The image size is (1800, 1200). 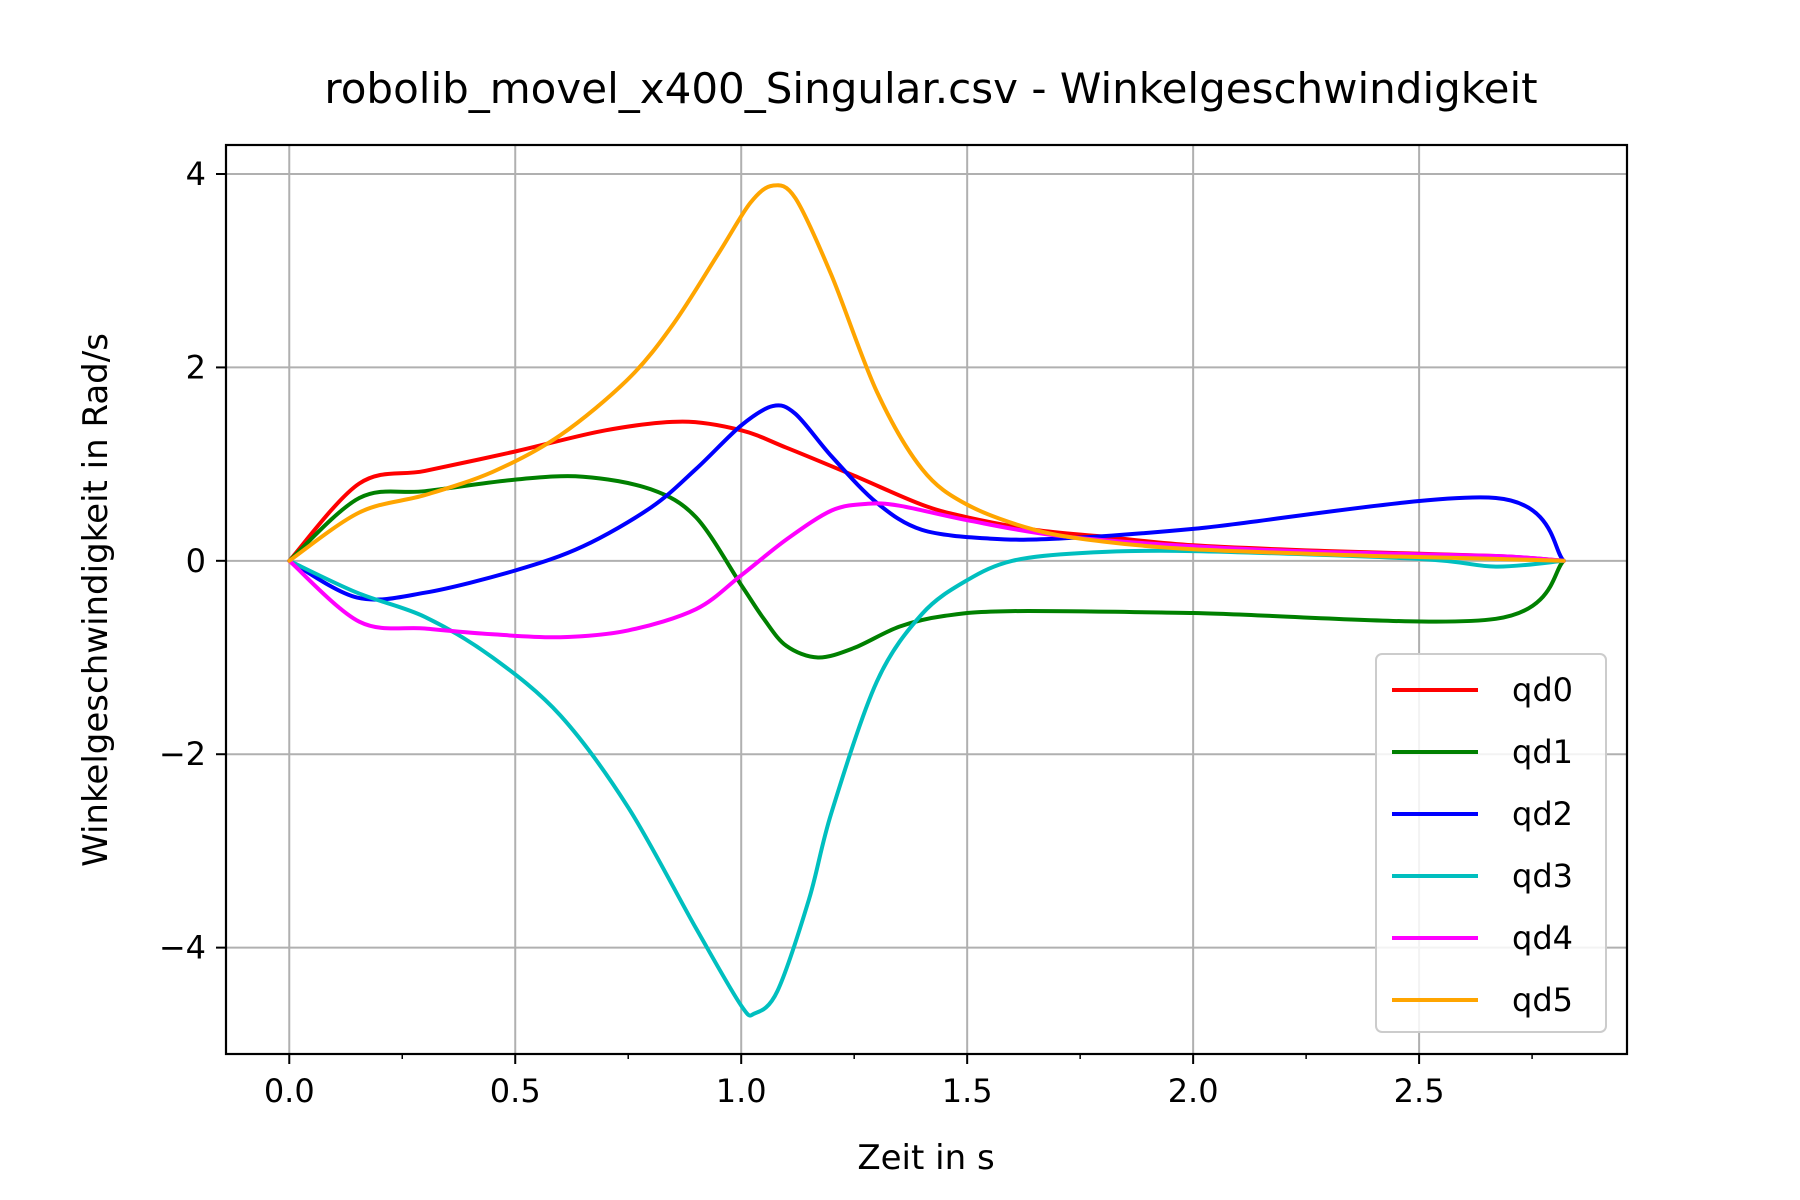 I want to click on legend-label-qd3: qd3, so click(x=1542, y=876).